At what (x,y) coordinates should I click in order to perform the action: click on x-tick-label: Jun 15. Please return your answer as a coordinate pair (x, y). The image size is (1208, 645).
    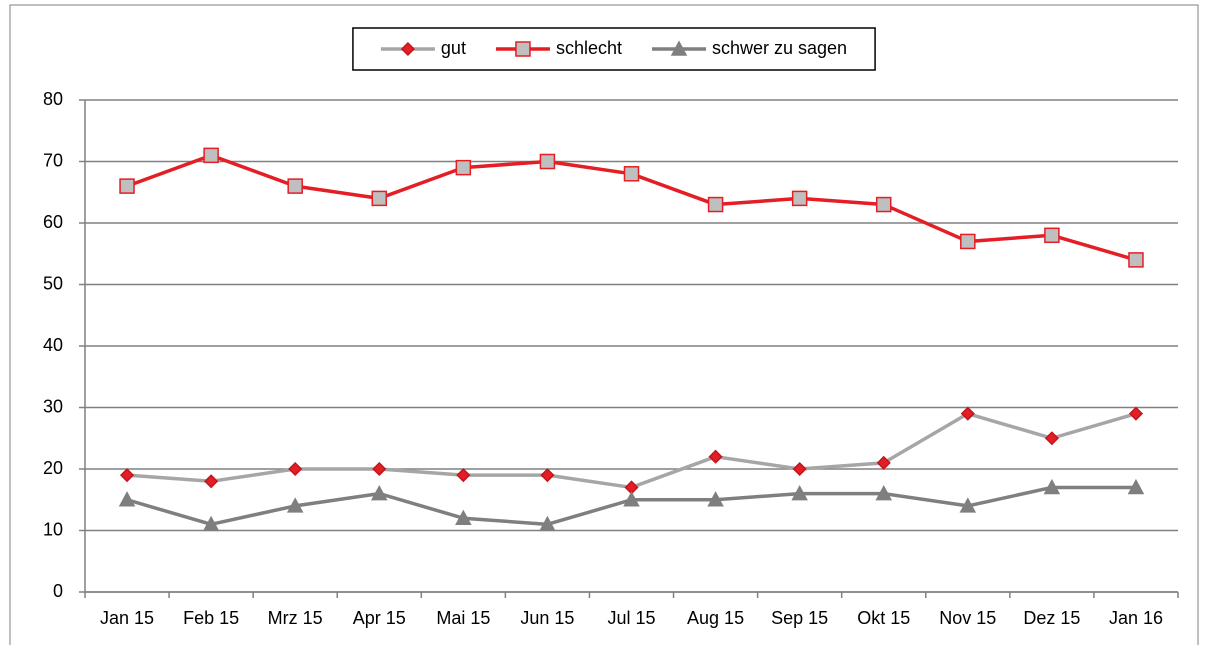
    Looking at the image, I should click on (547, 618).